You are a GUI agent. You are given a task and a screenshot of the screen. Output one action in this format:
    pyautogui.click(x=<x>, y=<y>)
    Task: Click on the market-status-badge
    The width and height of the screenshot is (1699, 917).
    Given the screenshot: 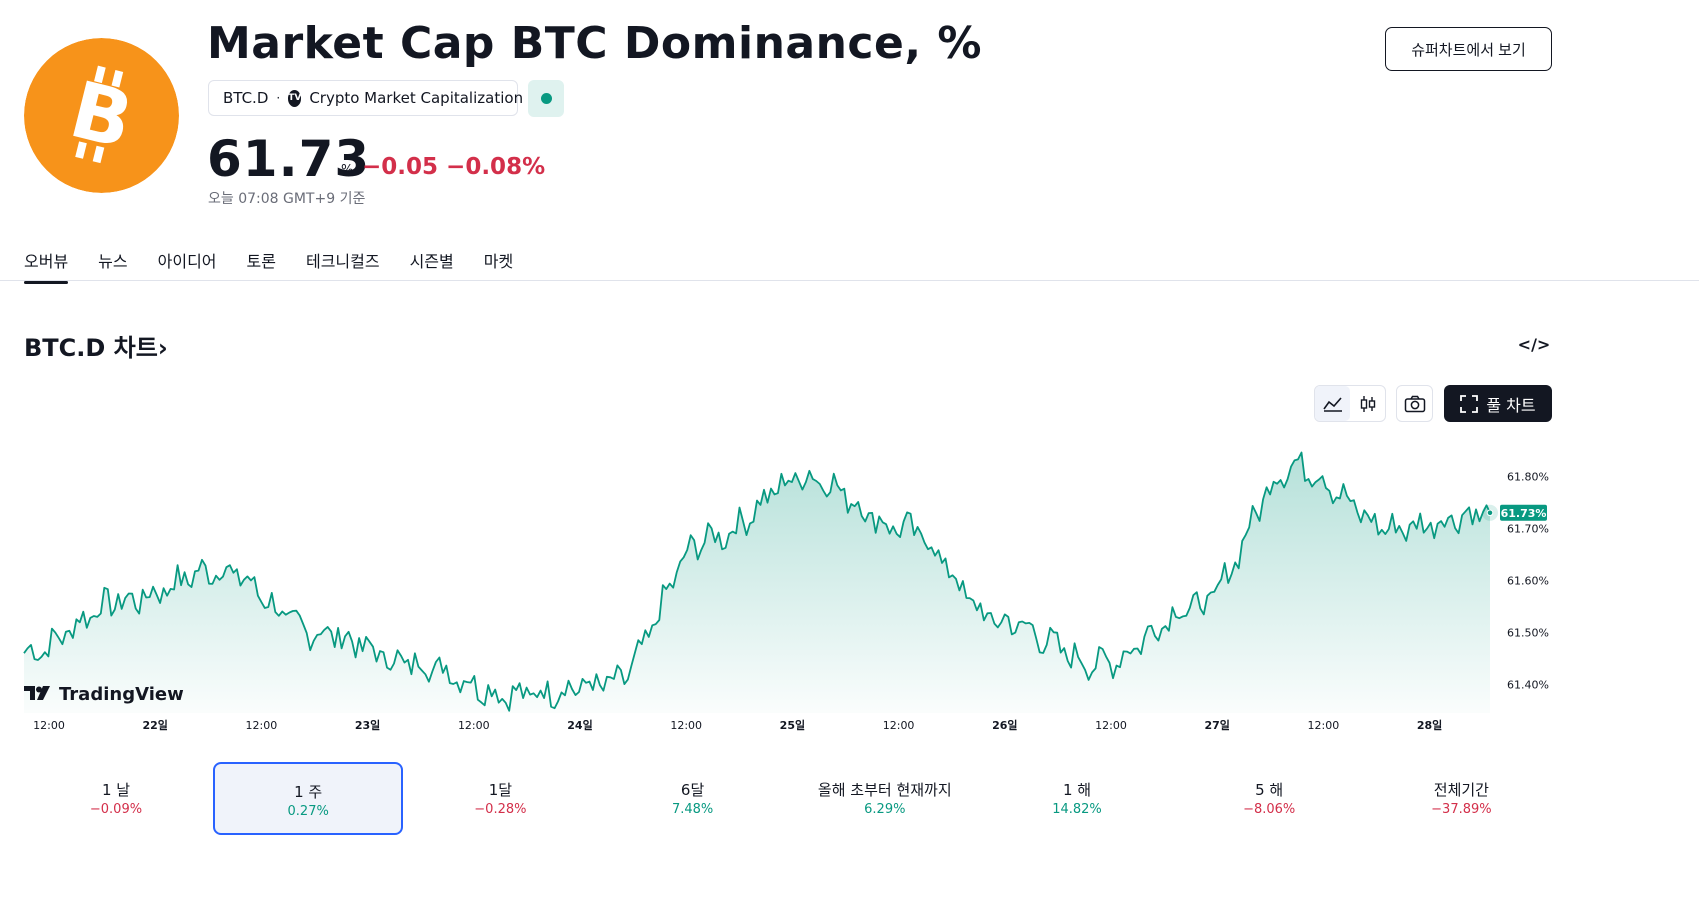 What is the action you would take?
    pyautogui.click(x=546, y=98)
    